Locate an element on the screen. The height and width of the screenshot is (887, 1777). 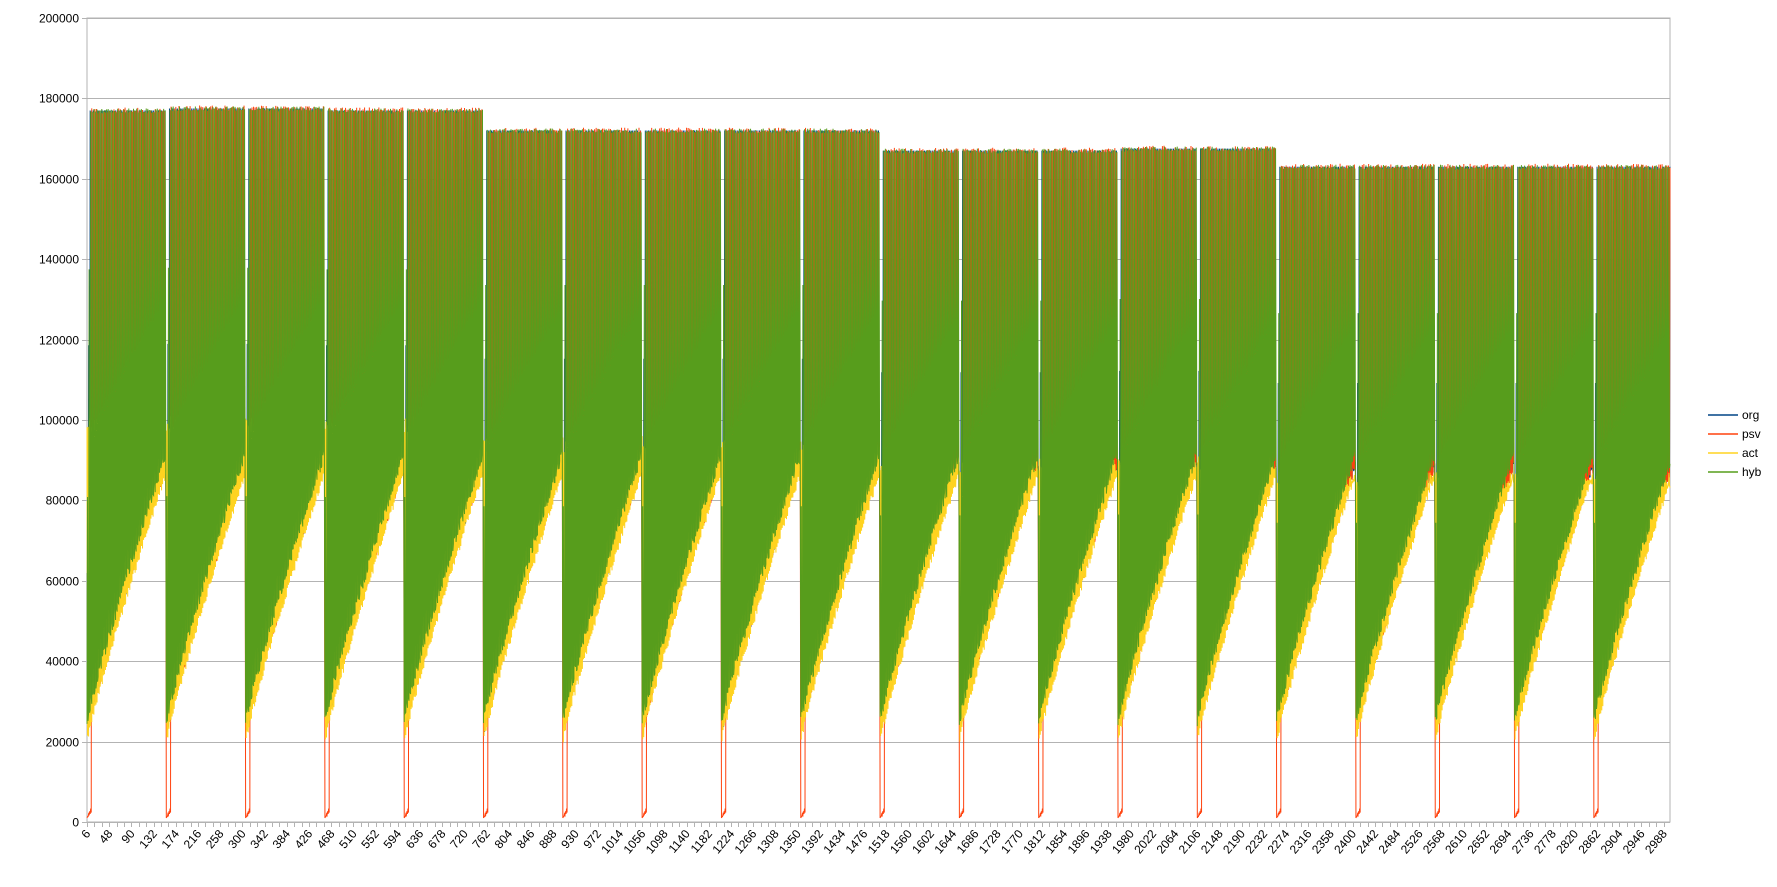
x-tick-label: 1224 is located at coordinates (723, 842).